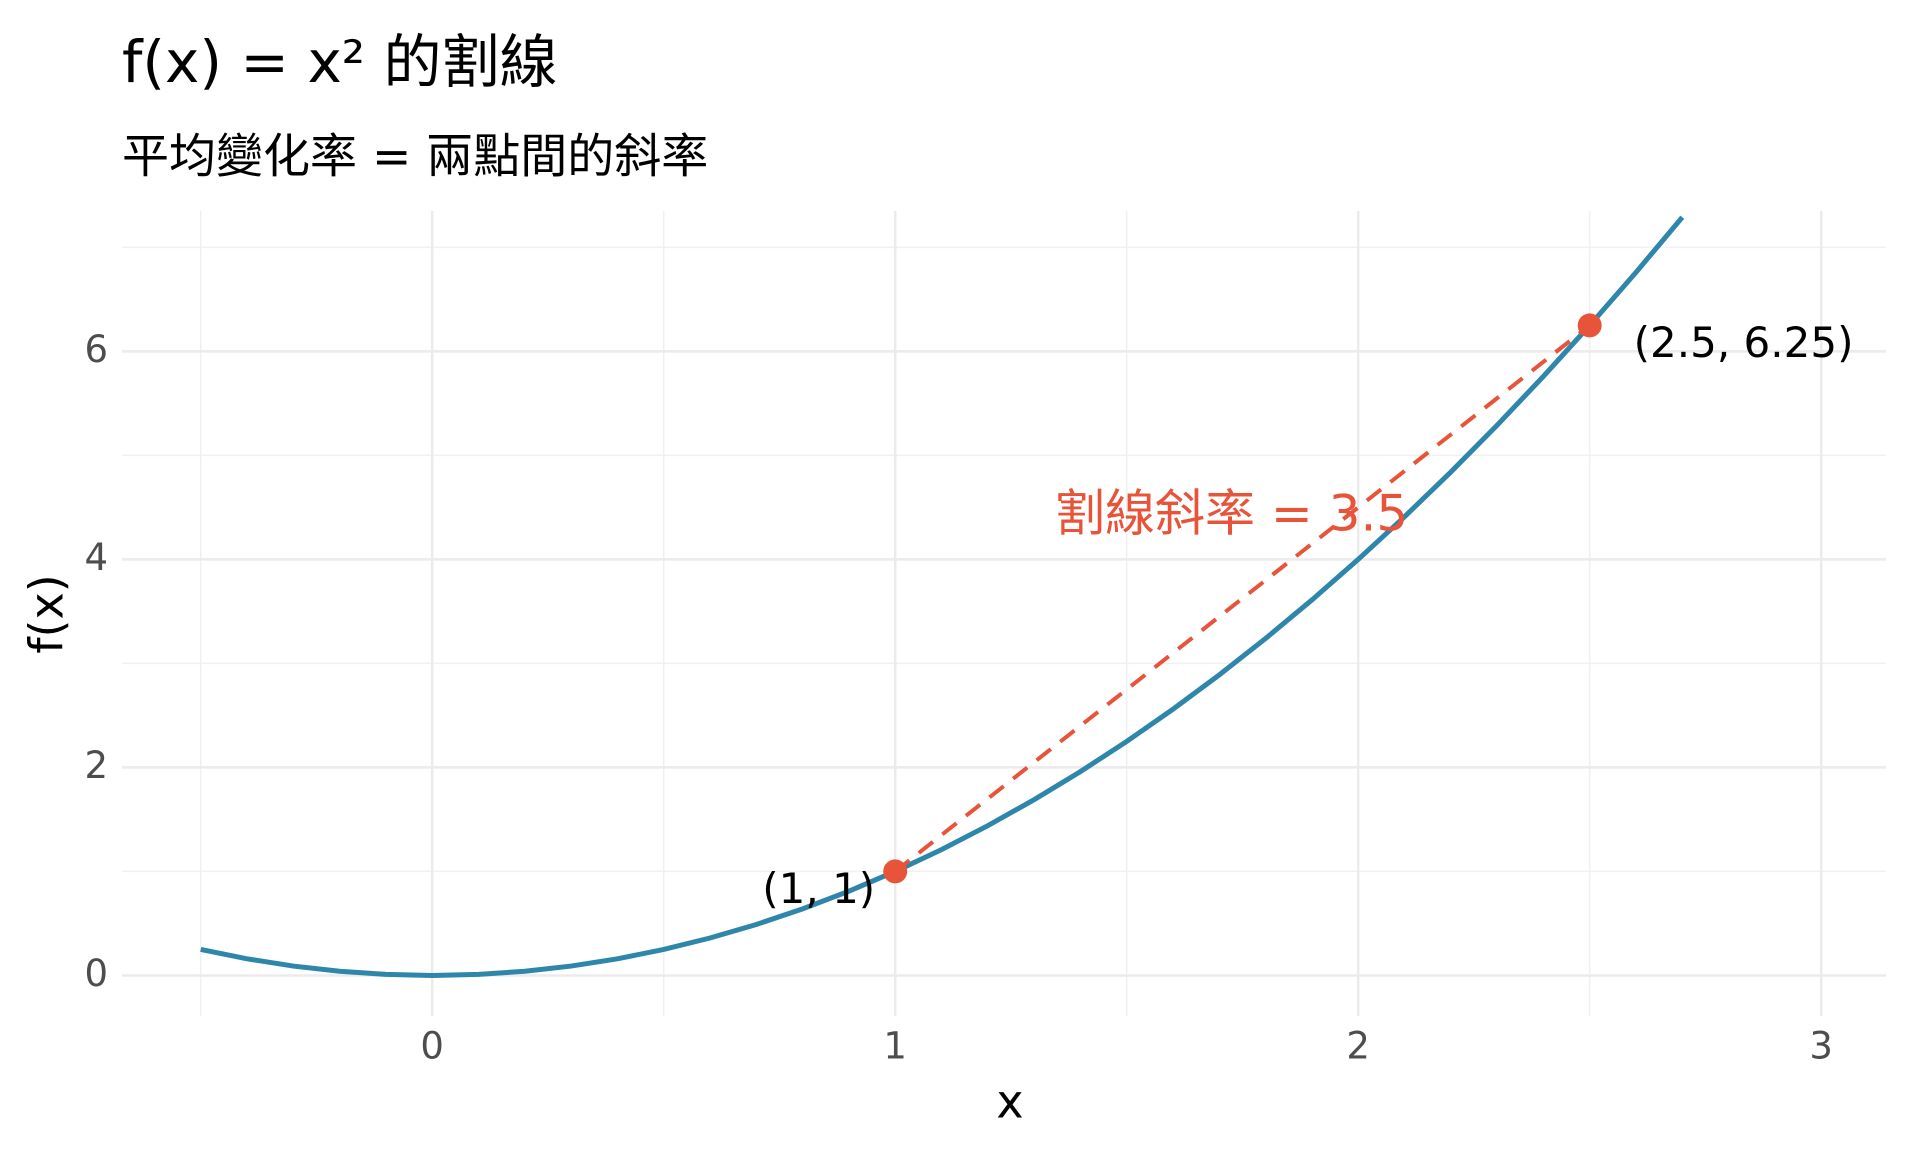 This screenshot has width=1920, height=1152. What do you see at coordinates (96, 557) in the screenshot?
I see `y-tick-label: 4` at bounding box center [96, 557].